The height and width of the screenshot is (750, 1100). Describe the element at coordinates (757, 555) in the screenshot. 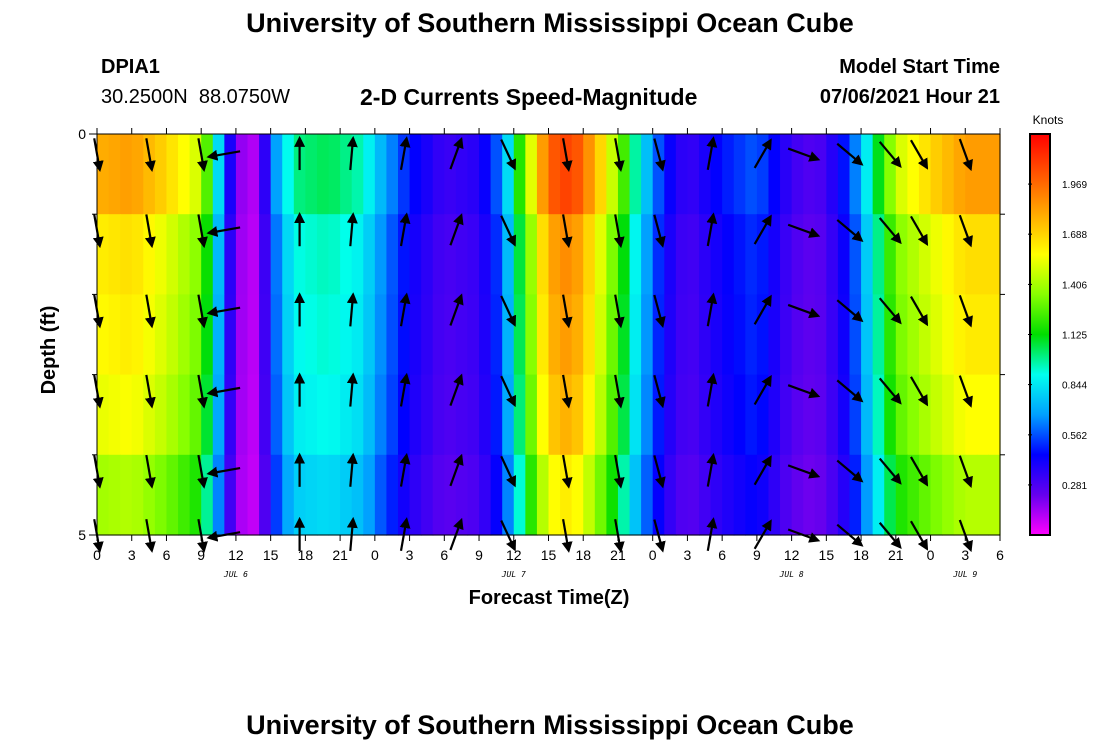

I see `x-tick-label: 9` at that location.